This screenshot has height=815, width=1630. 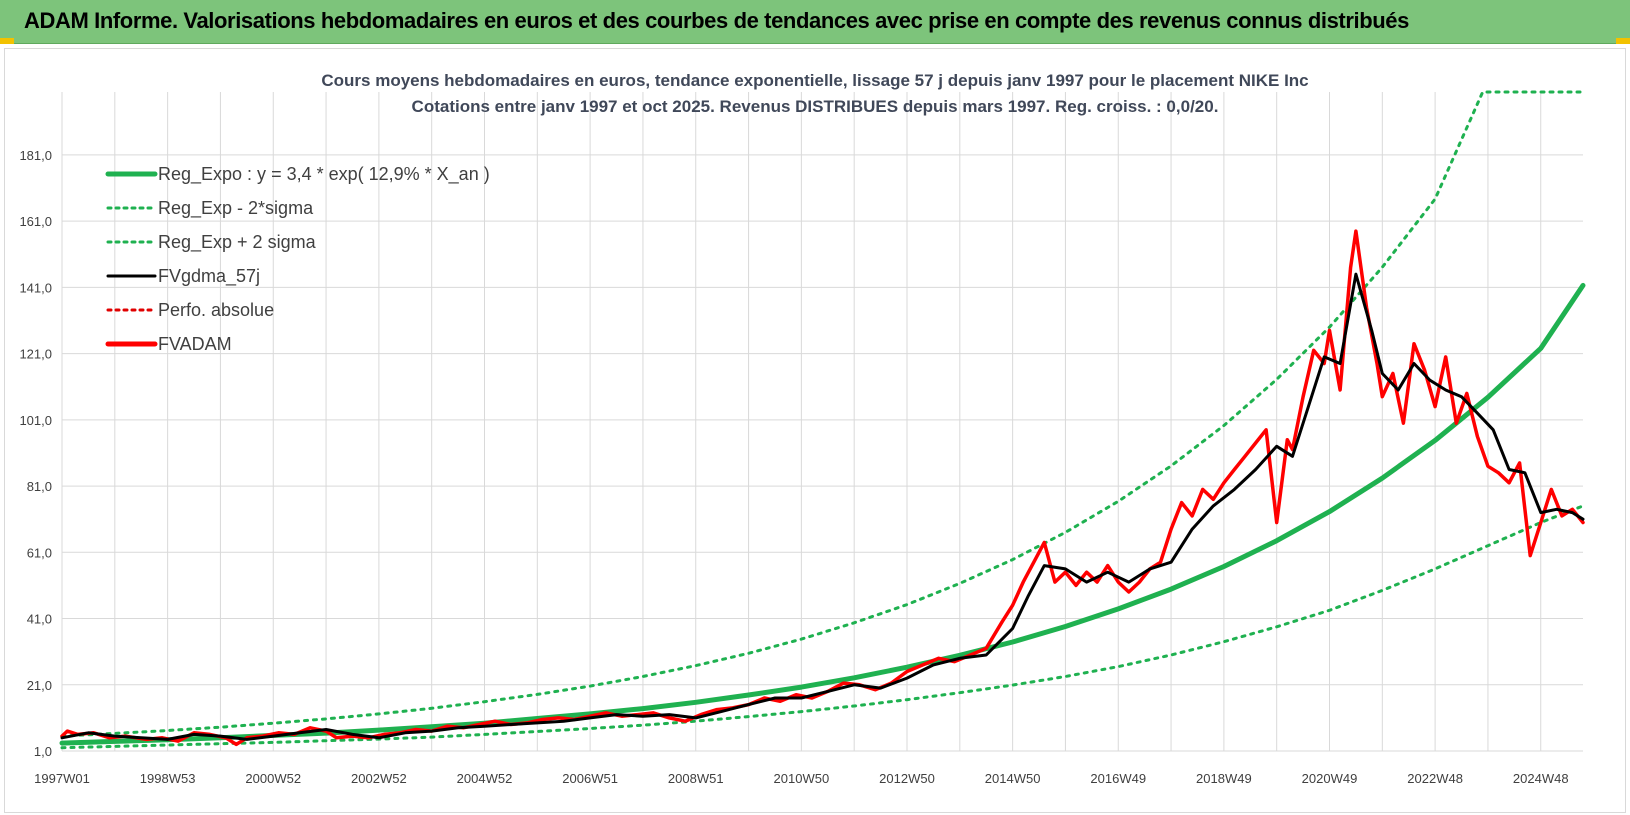 I want to click on x-tick-label: 1997W01, so click(x=62, y=778).